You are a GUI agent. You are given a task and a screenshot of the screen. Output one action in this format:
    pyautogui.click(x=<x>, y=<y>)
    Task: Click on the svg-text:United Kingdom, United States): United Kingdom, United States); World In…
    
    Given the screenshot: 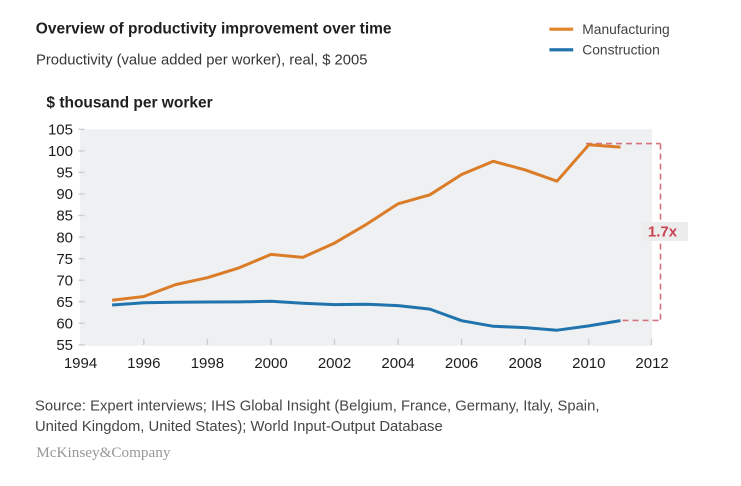 What is the action you would take?
    pyautogui.click(x=239, y=427)
    